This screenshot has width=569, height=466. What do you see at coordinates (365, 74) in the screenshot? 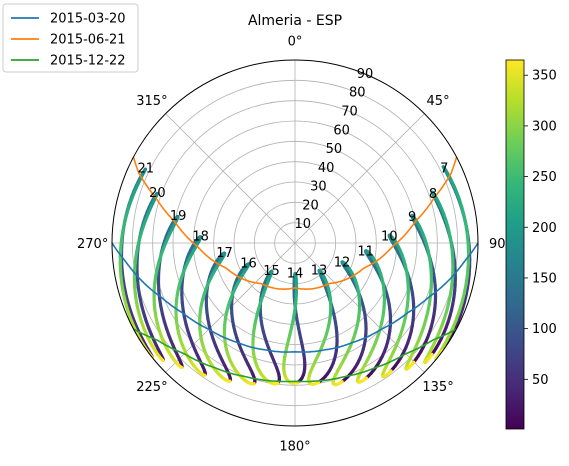
I see `r-tick-label: 90` at bounding box center [365, 74].